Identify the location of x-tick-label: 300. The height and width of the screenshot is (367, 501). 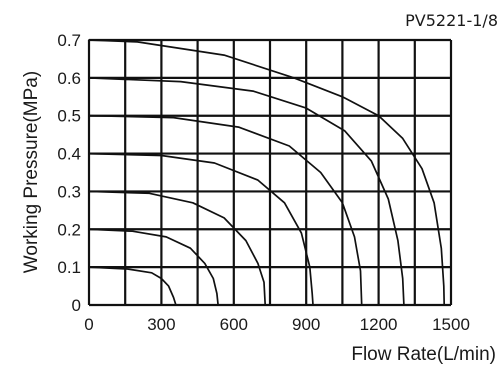
(161, 324).